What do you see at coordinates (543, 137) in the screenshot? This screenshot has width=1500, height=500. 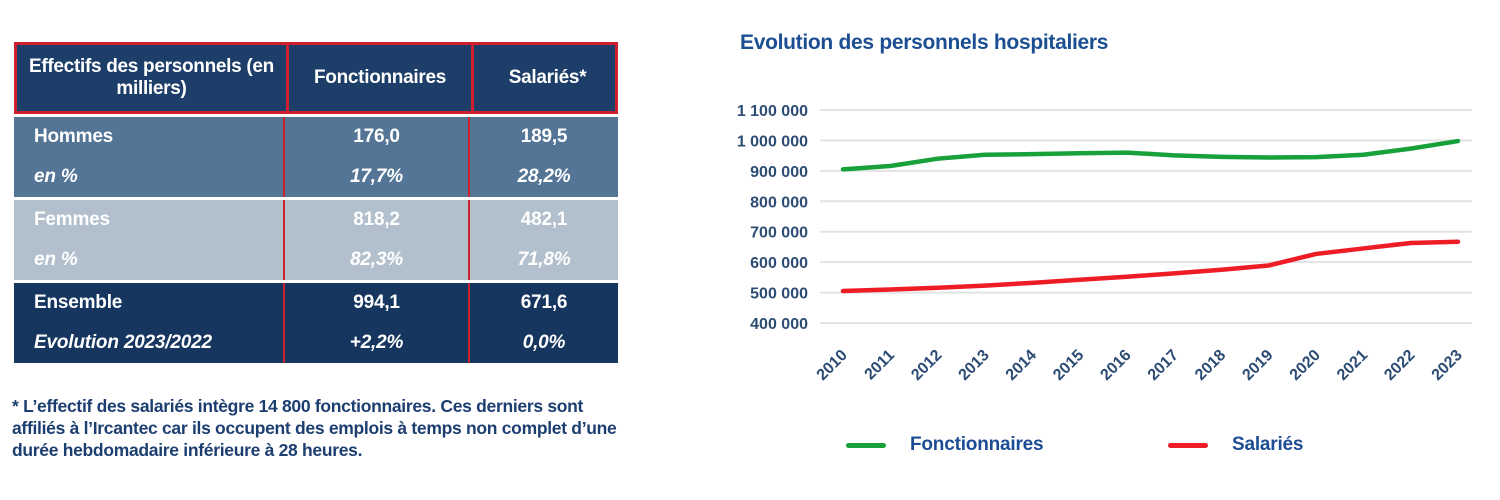 I see `row-value-salaries: 189,5` at bounding box center [543, 137].